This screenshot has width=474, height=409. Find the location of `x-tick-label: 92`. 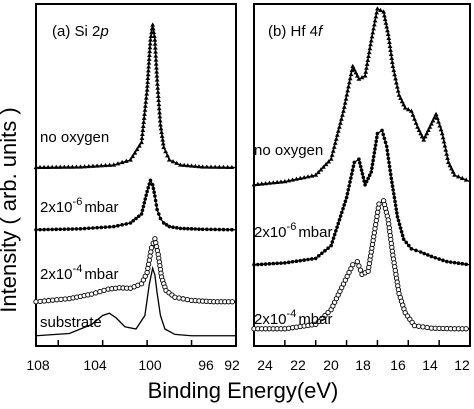

x-tick-label: 92 is located at coordinates (232, 365).